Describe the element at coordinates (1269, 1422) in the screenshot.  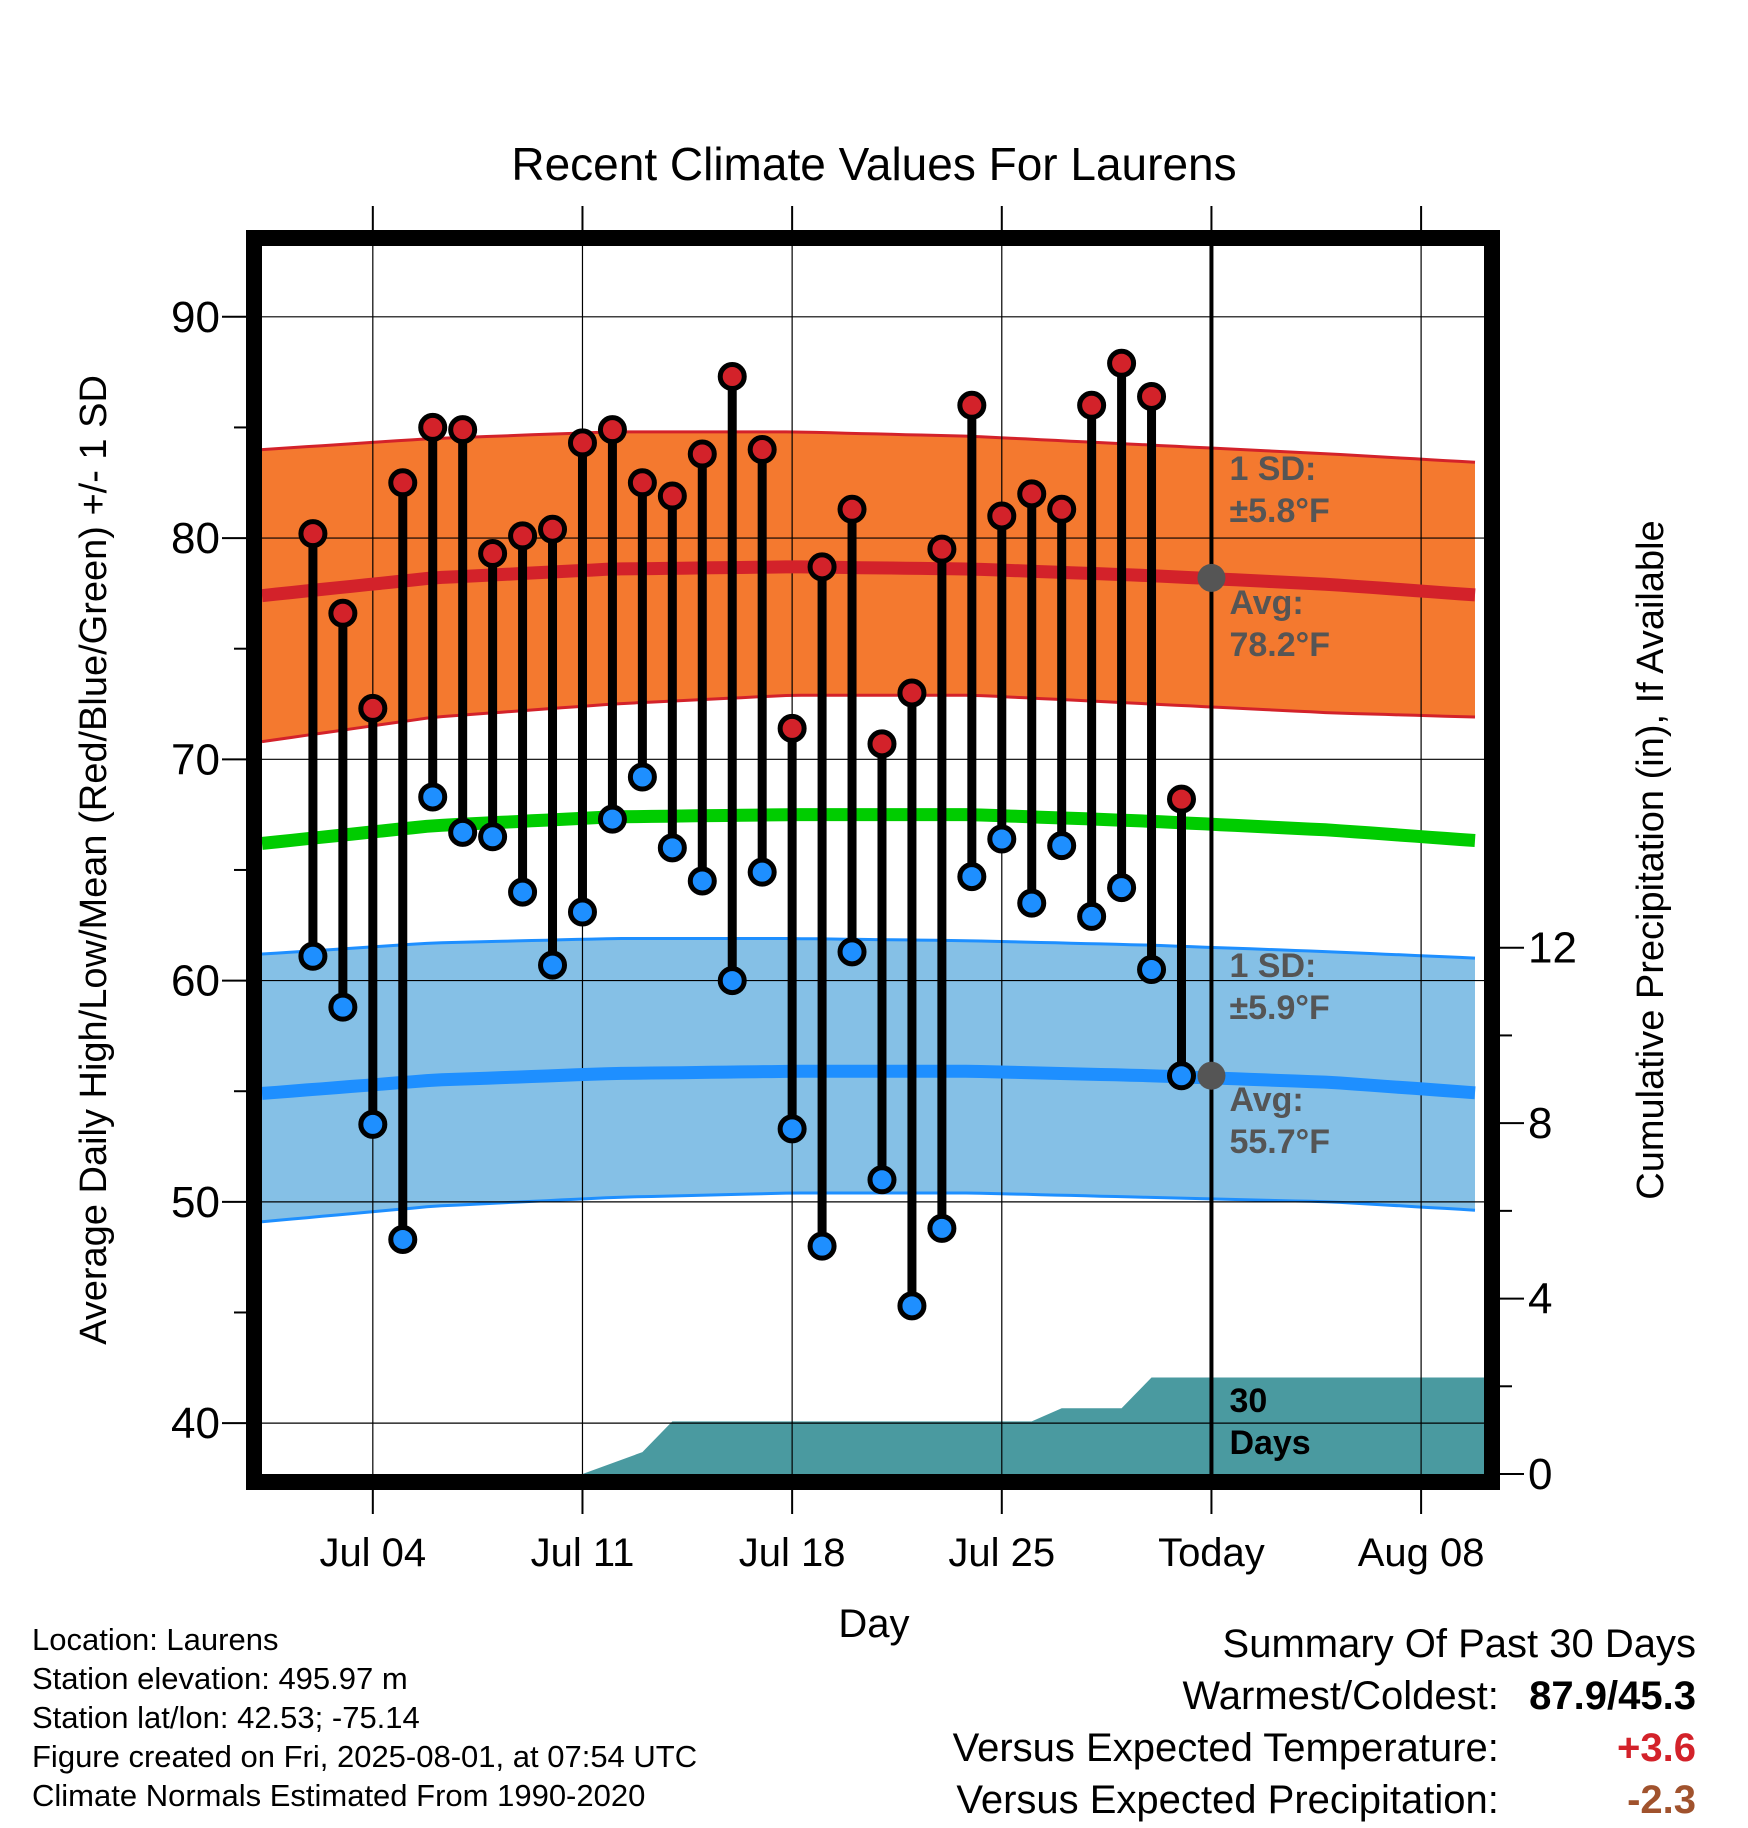
I see `precip-days-annotation: 30 Days` at that location.